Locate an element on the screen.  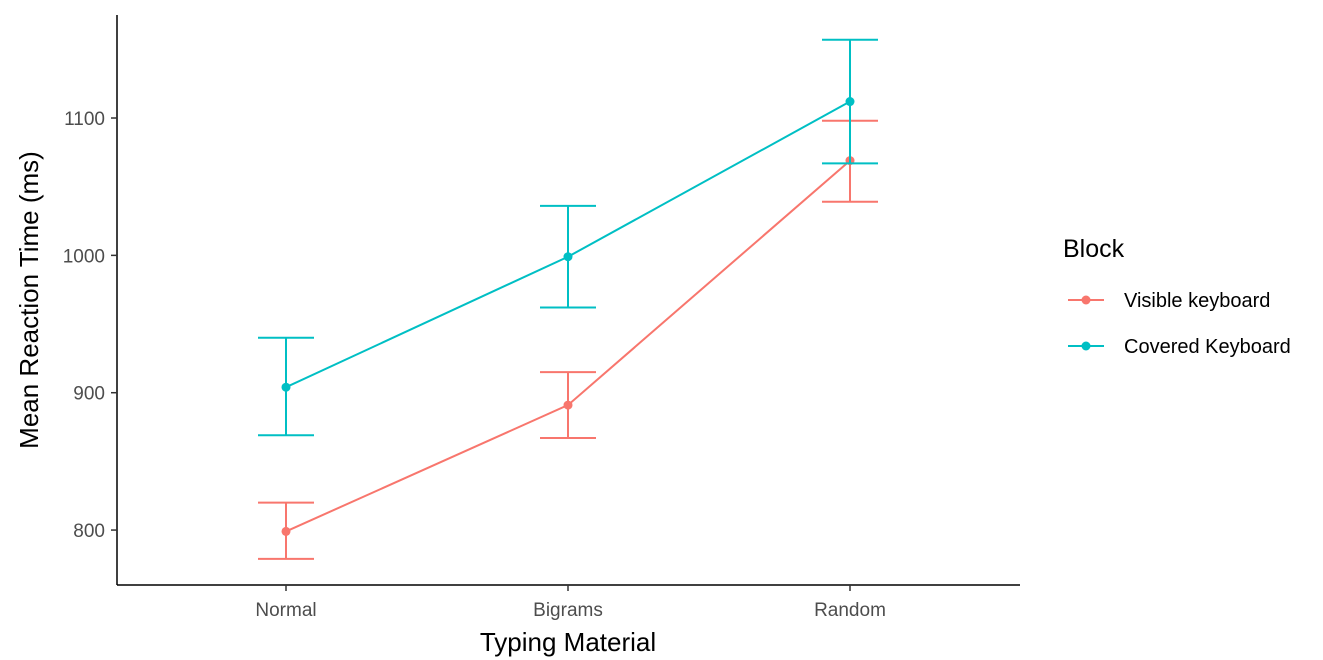
x-axis-title: Typing Material is located at coordinates (568, 642).